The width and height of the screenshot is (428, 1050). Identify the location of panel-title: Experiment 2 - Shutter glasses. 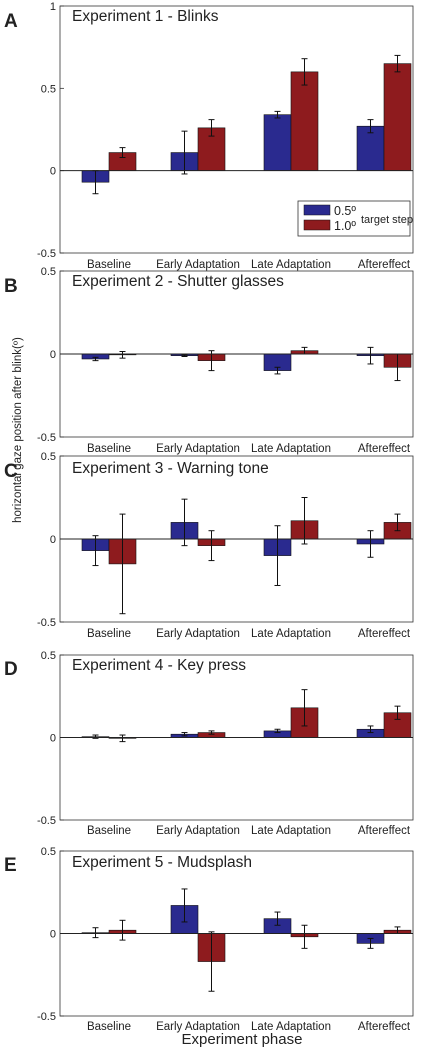
(178, 281).